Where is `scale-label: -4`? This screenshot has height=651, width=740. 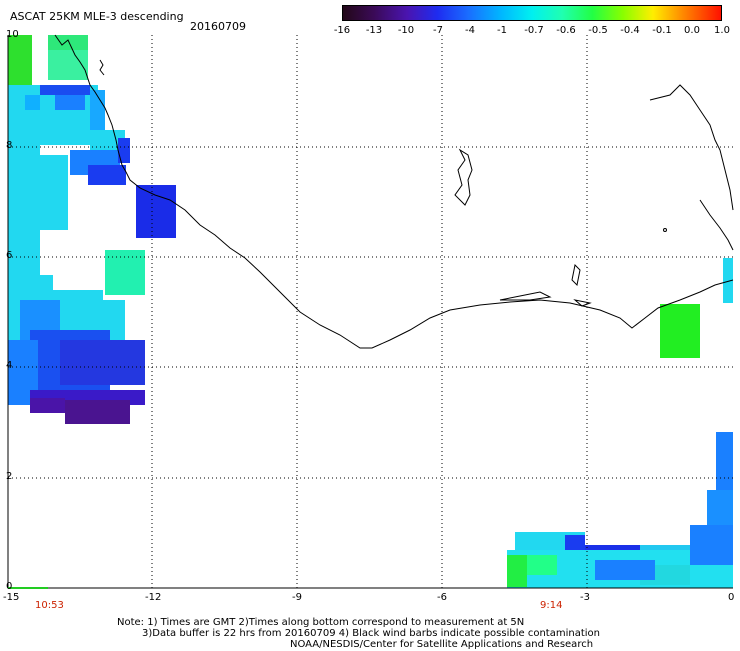
scale-label: -4 is located at coordinates (470, 30).